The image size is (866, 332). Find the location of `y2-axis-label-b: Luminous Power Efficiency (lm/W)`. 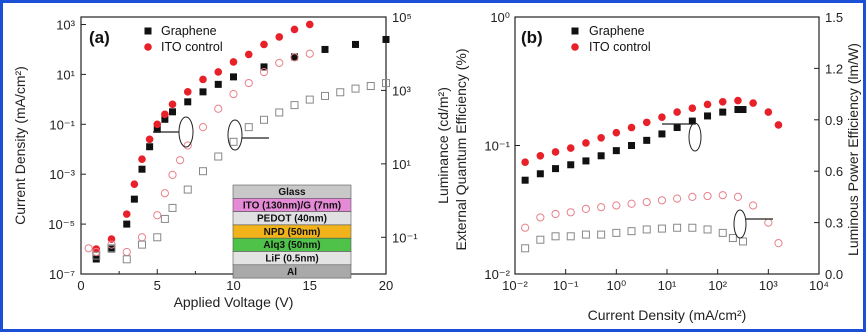

y2-axis-label-b: Luminous Power Efficiency (lm/W) is located at coordinates (853, 149).